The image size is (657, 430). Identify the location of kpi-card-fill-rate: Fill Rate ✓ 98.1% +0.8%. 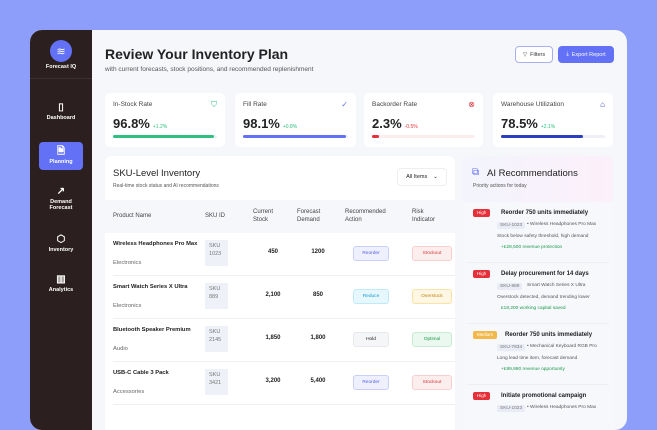
(295, 120).